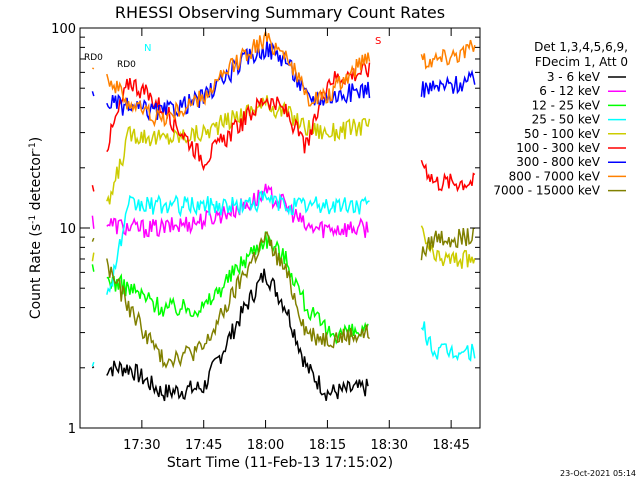  Describe the element at coordinates (570, 91) in the screenshot. I see `legend-label: 6 - 12 keV` at that location.